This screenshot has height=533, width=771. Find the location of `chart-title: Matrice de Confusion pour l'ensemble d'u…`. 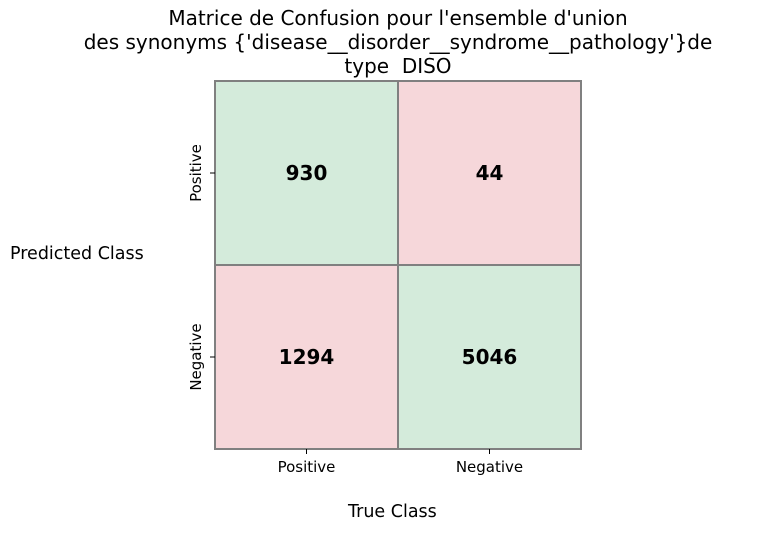

chart-title: Matrice de Confusion pour l'ensemble d'u… is located at coordinates (385, 42).